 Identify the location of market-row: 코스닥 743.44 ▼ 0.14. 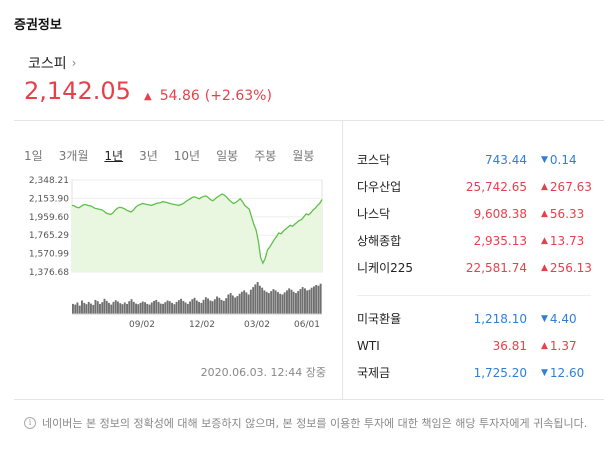
(474, 159).